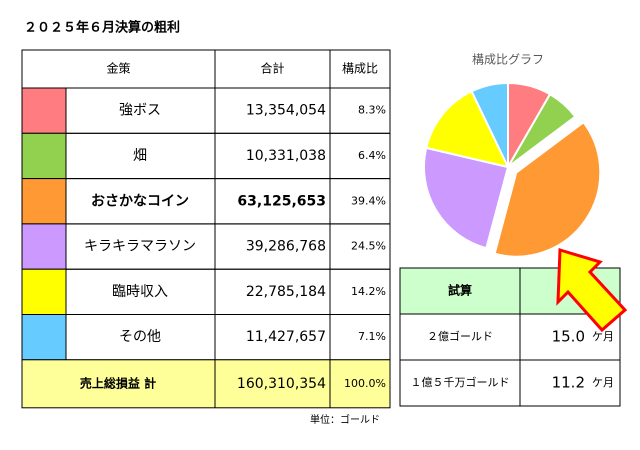 This screenshot has width=640, height=450. What do you see at coordinates (140, 201) in the screenshot?
I see `row-name: おさかなコイン` at bounding box center [140, 201].